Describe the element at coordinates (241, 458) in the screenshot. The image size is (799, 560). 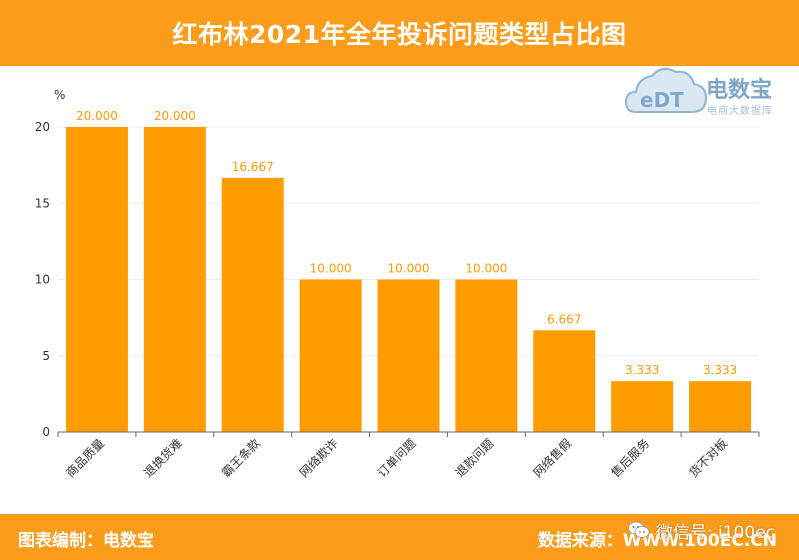
I see `x-tick-label: 霸王条款` at that location.